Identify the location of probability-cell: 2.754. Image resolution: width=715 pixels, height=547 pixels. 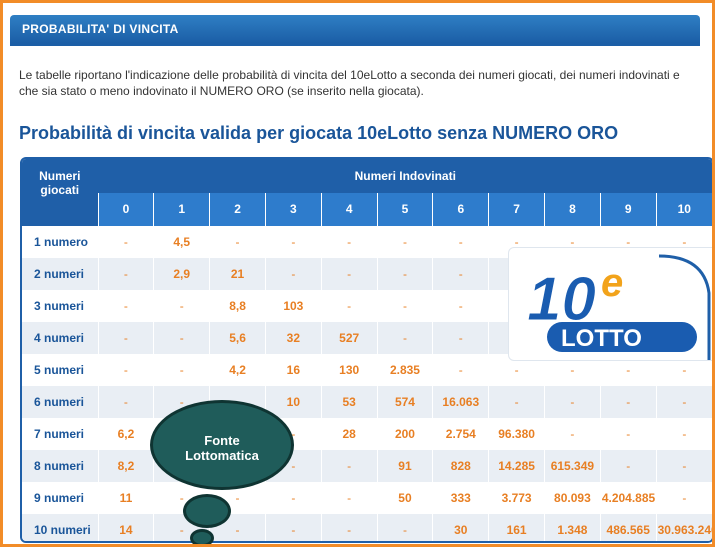
(460, 434).